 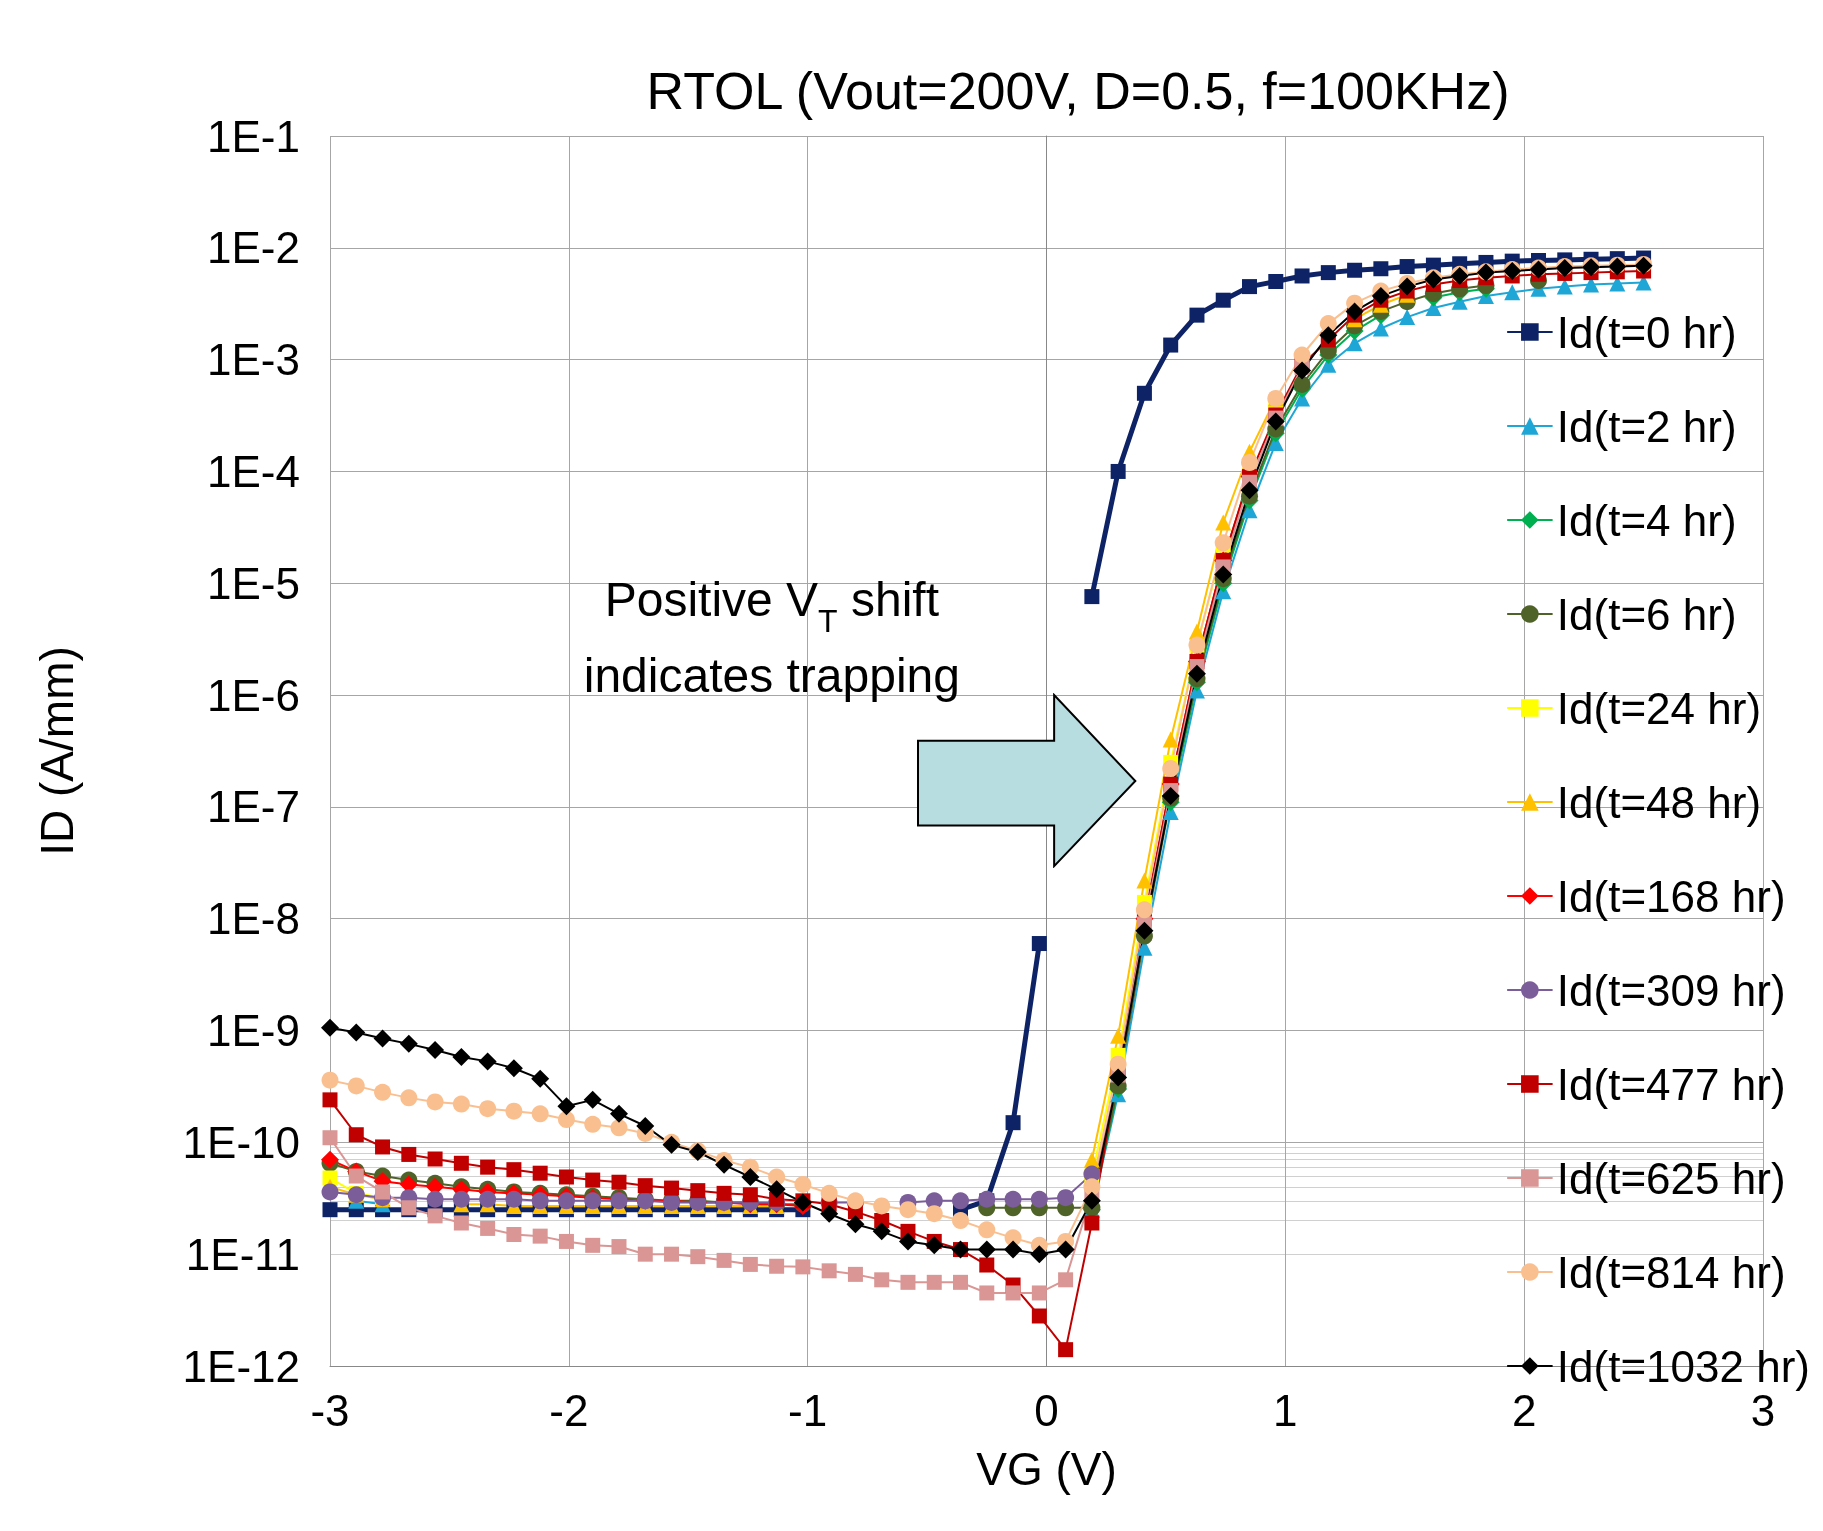 I want to click on y-tick-label: 1E-8, so click(x=253, y=919).